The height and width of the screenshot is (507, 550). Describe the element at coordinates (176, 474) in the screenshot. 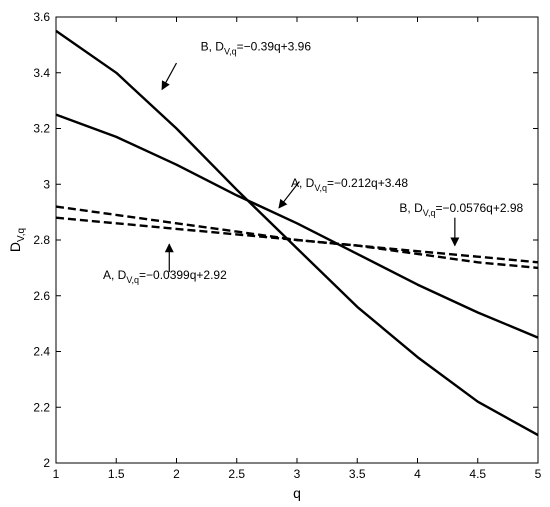

I see `x-tick-label: 2` at that location.